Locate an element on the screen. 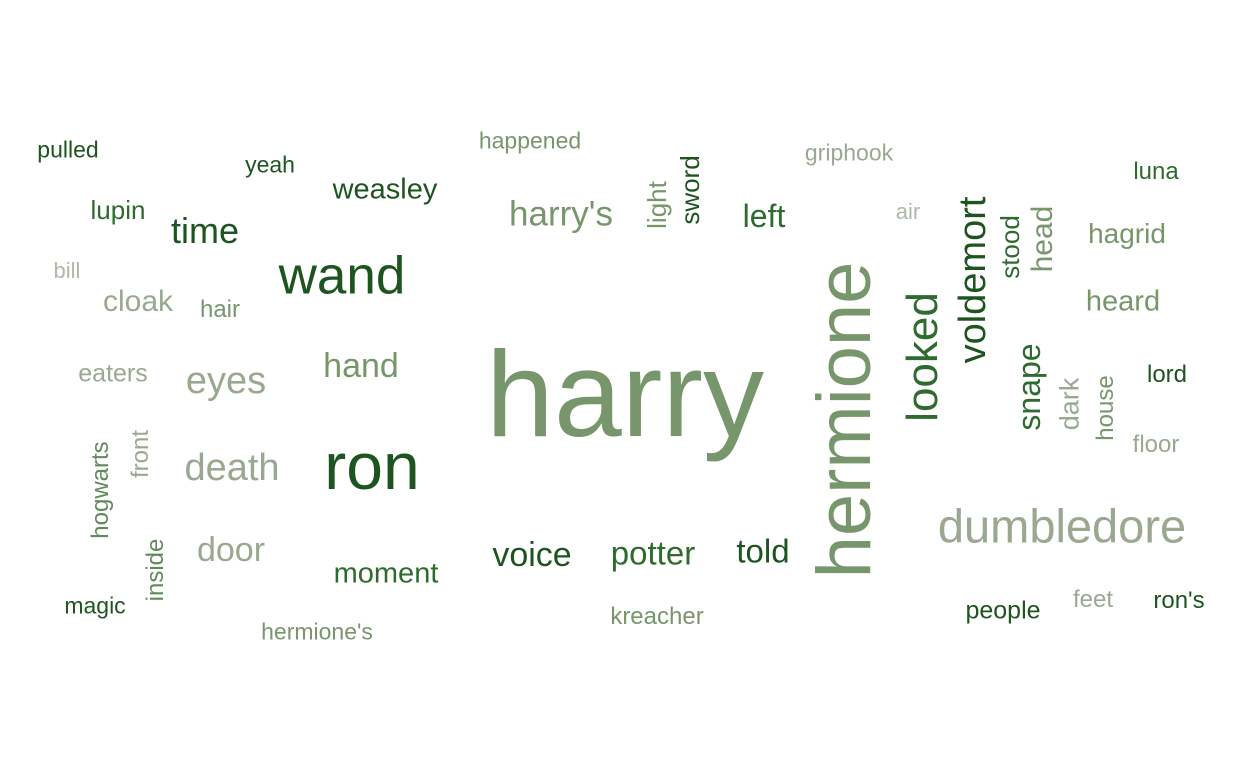 The height and width of the screenshot is (768, 1248). word-head: head is located at coordinates (1042, 239).